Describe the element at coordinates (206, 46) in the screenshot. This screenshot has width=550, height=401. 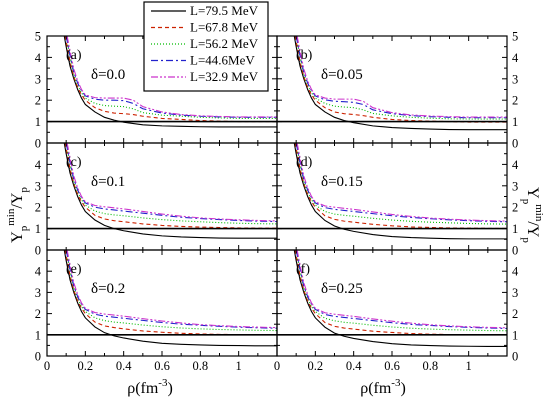
I see `legend-box` at that location.